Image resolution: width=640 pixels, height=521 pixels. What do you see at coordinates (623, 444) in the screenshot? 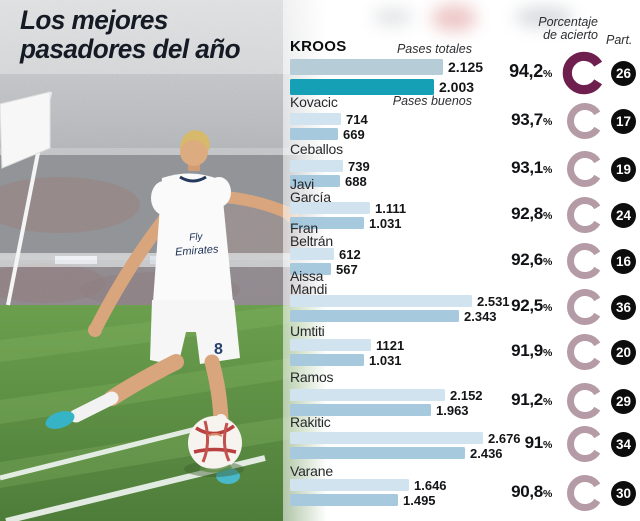
I see `participation-badge: 34` at bounding box center [623, 444].